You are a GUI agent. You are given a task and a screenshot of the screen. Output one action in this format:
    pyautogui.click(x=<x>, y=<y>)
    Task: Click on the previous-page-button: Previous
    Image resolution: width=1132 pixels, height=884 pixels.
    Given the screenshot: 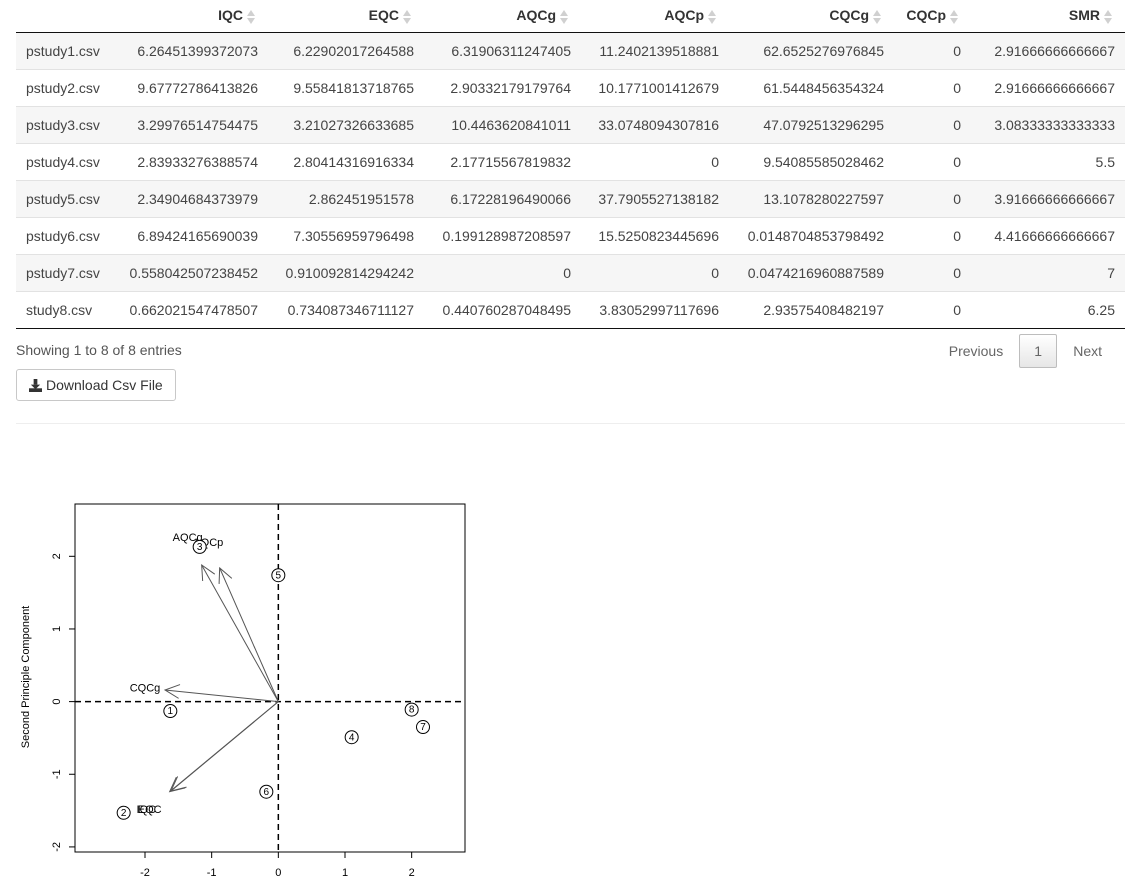 What is the action you would take?
    pyautogui.click(x=976, y=351)
    